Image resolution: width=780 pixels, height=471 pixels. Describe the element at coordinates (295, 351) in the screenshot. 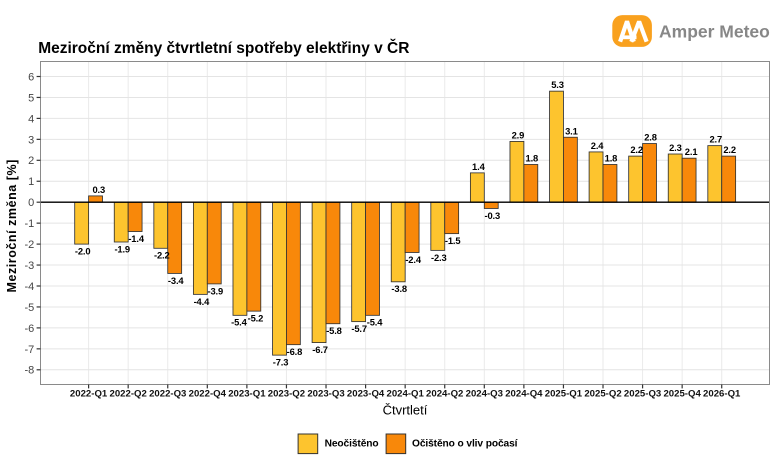

I see `svg-text: -6.8` at that location.